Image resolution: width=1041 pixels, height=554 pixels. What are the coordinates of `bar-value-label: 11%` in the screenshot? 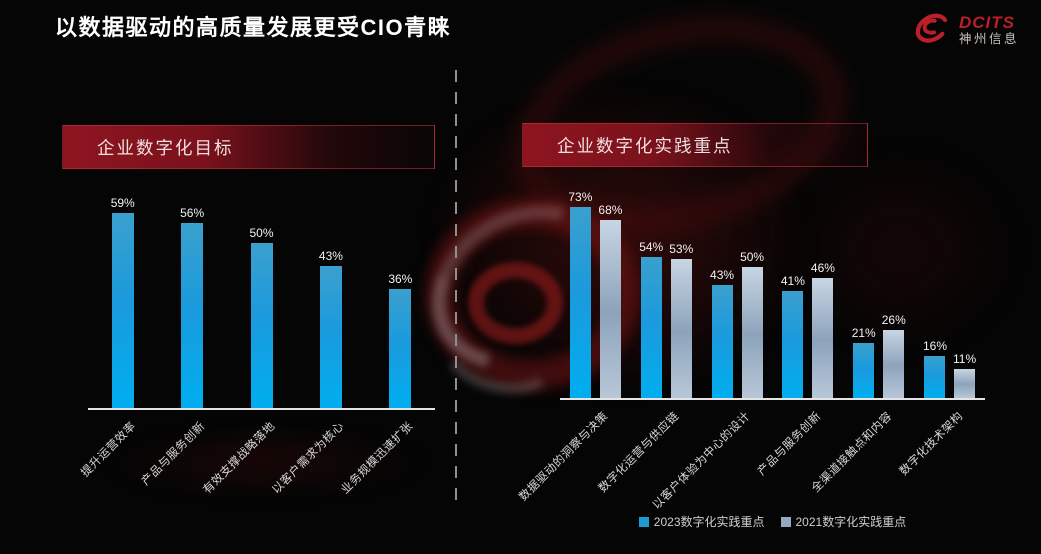 It's located at (965, 359).